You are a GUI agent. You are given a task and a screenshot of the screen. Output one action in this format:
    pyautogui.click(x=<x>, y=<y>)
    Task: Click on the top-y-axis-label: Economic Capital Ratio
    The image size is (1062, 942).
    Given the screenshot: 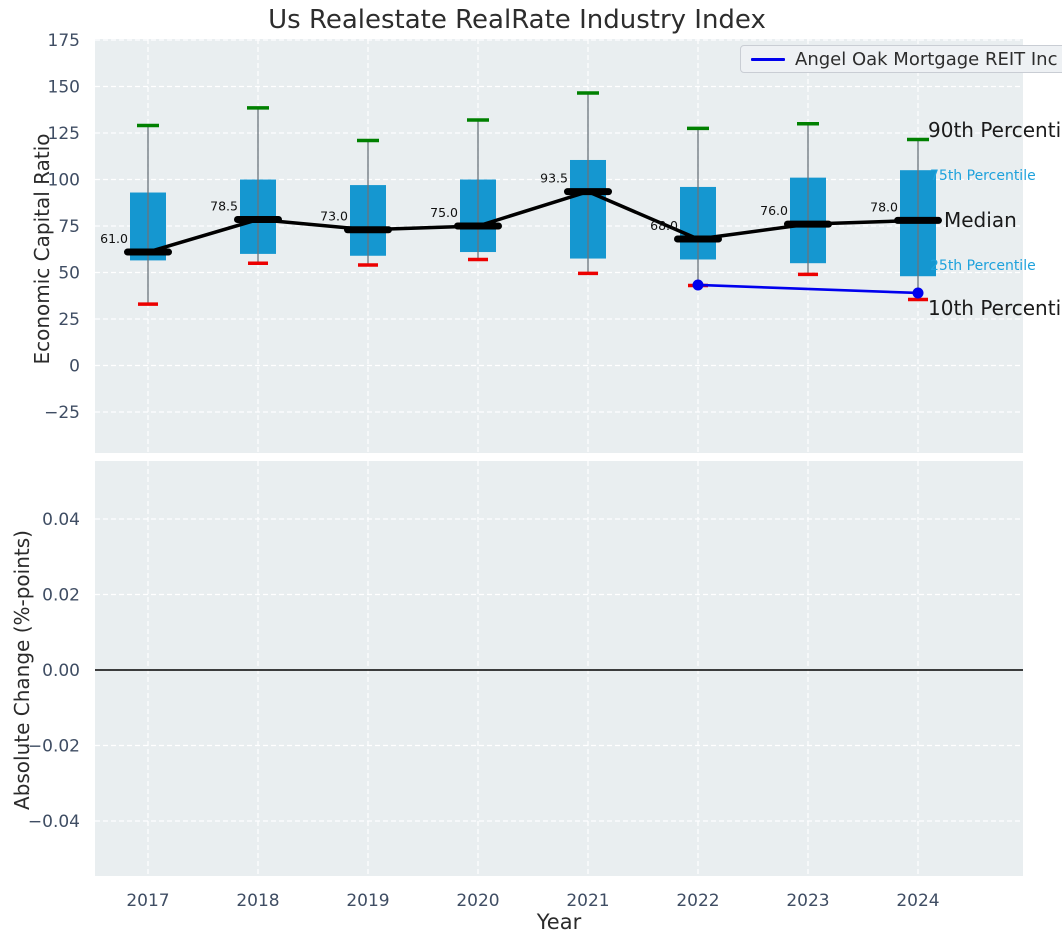 What is the action you would take?
    pyautogui.click(x=42, y=249)
    